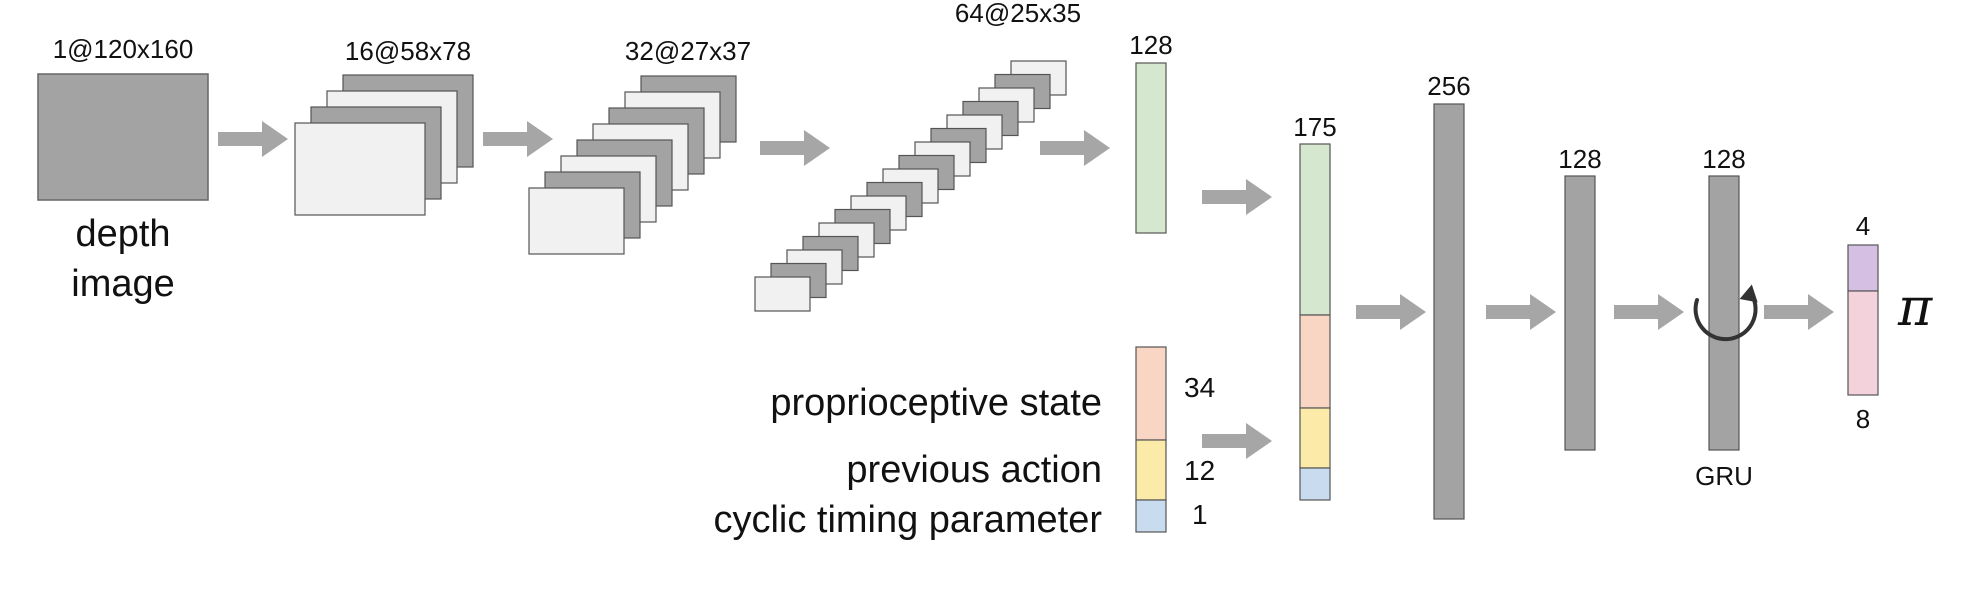 The width and height of the screenshot is (1985, 608). Describe the element at coordinates (1151, 148) in the screenshot. I see `vision-feature-vector` at that location.